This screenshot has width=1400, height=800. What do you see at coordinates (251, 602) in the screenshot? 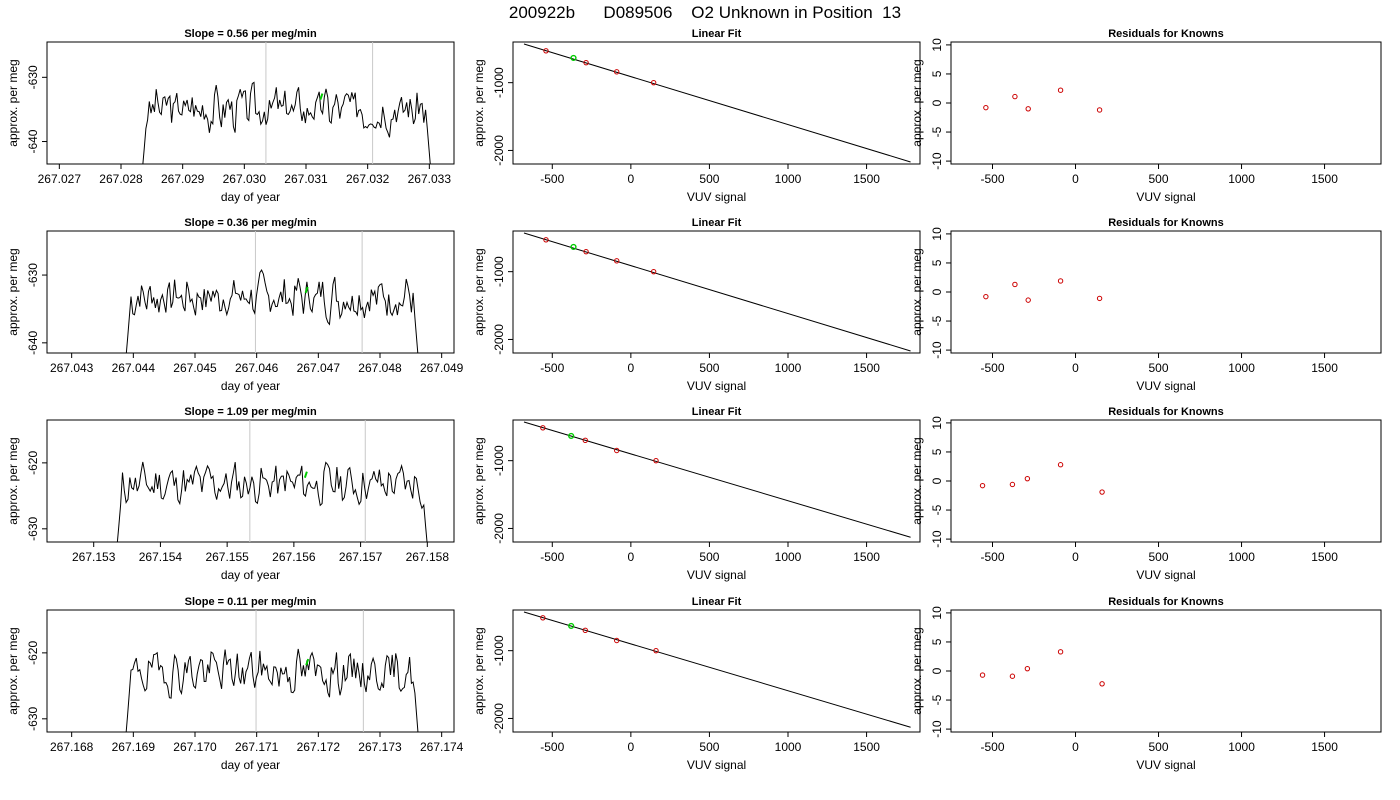
I see `panel-title: Slope = 0.11 per meg/min` at bounding box center [251, 602].